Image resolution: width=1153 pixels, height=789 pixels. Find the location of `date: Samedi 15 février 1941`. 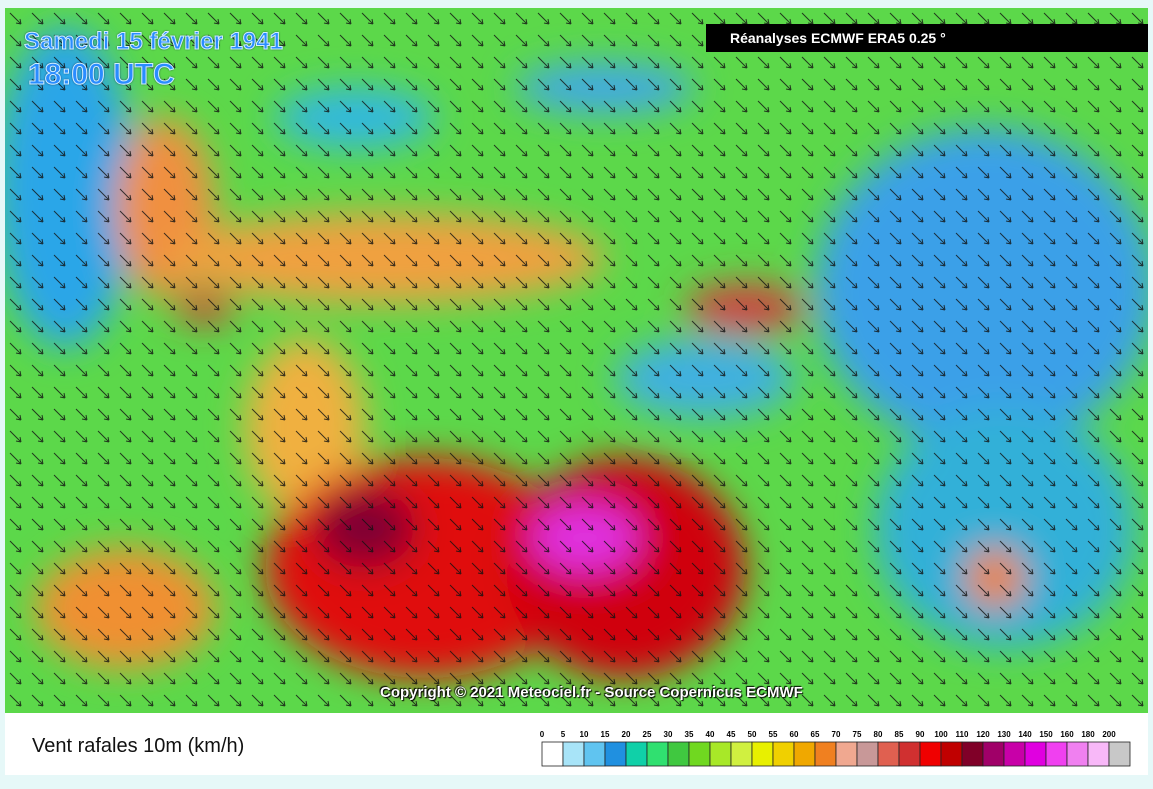

date: Samedi 15 février 1941 is located at coordinates (154, 42).